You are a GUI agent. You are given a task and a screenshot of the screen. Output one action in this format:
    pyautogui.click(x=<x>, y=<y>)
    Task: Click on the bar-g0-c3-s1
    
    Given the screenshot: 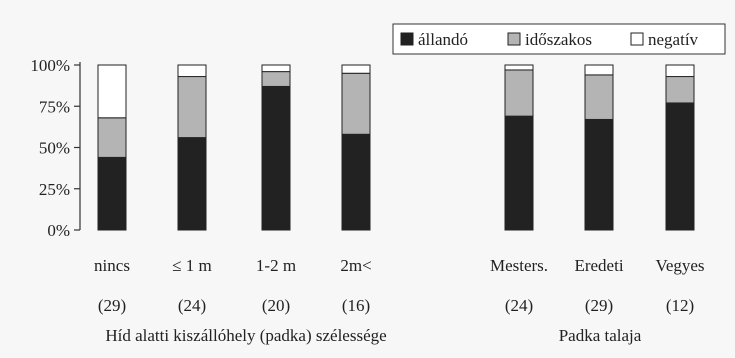 What is the action you would take?
    pyautogui.click(x=356, y=103)
    